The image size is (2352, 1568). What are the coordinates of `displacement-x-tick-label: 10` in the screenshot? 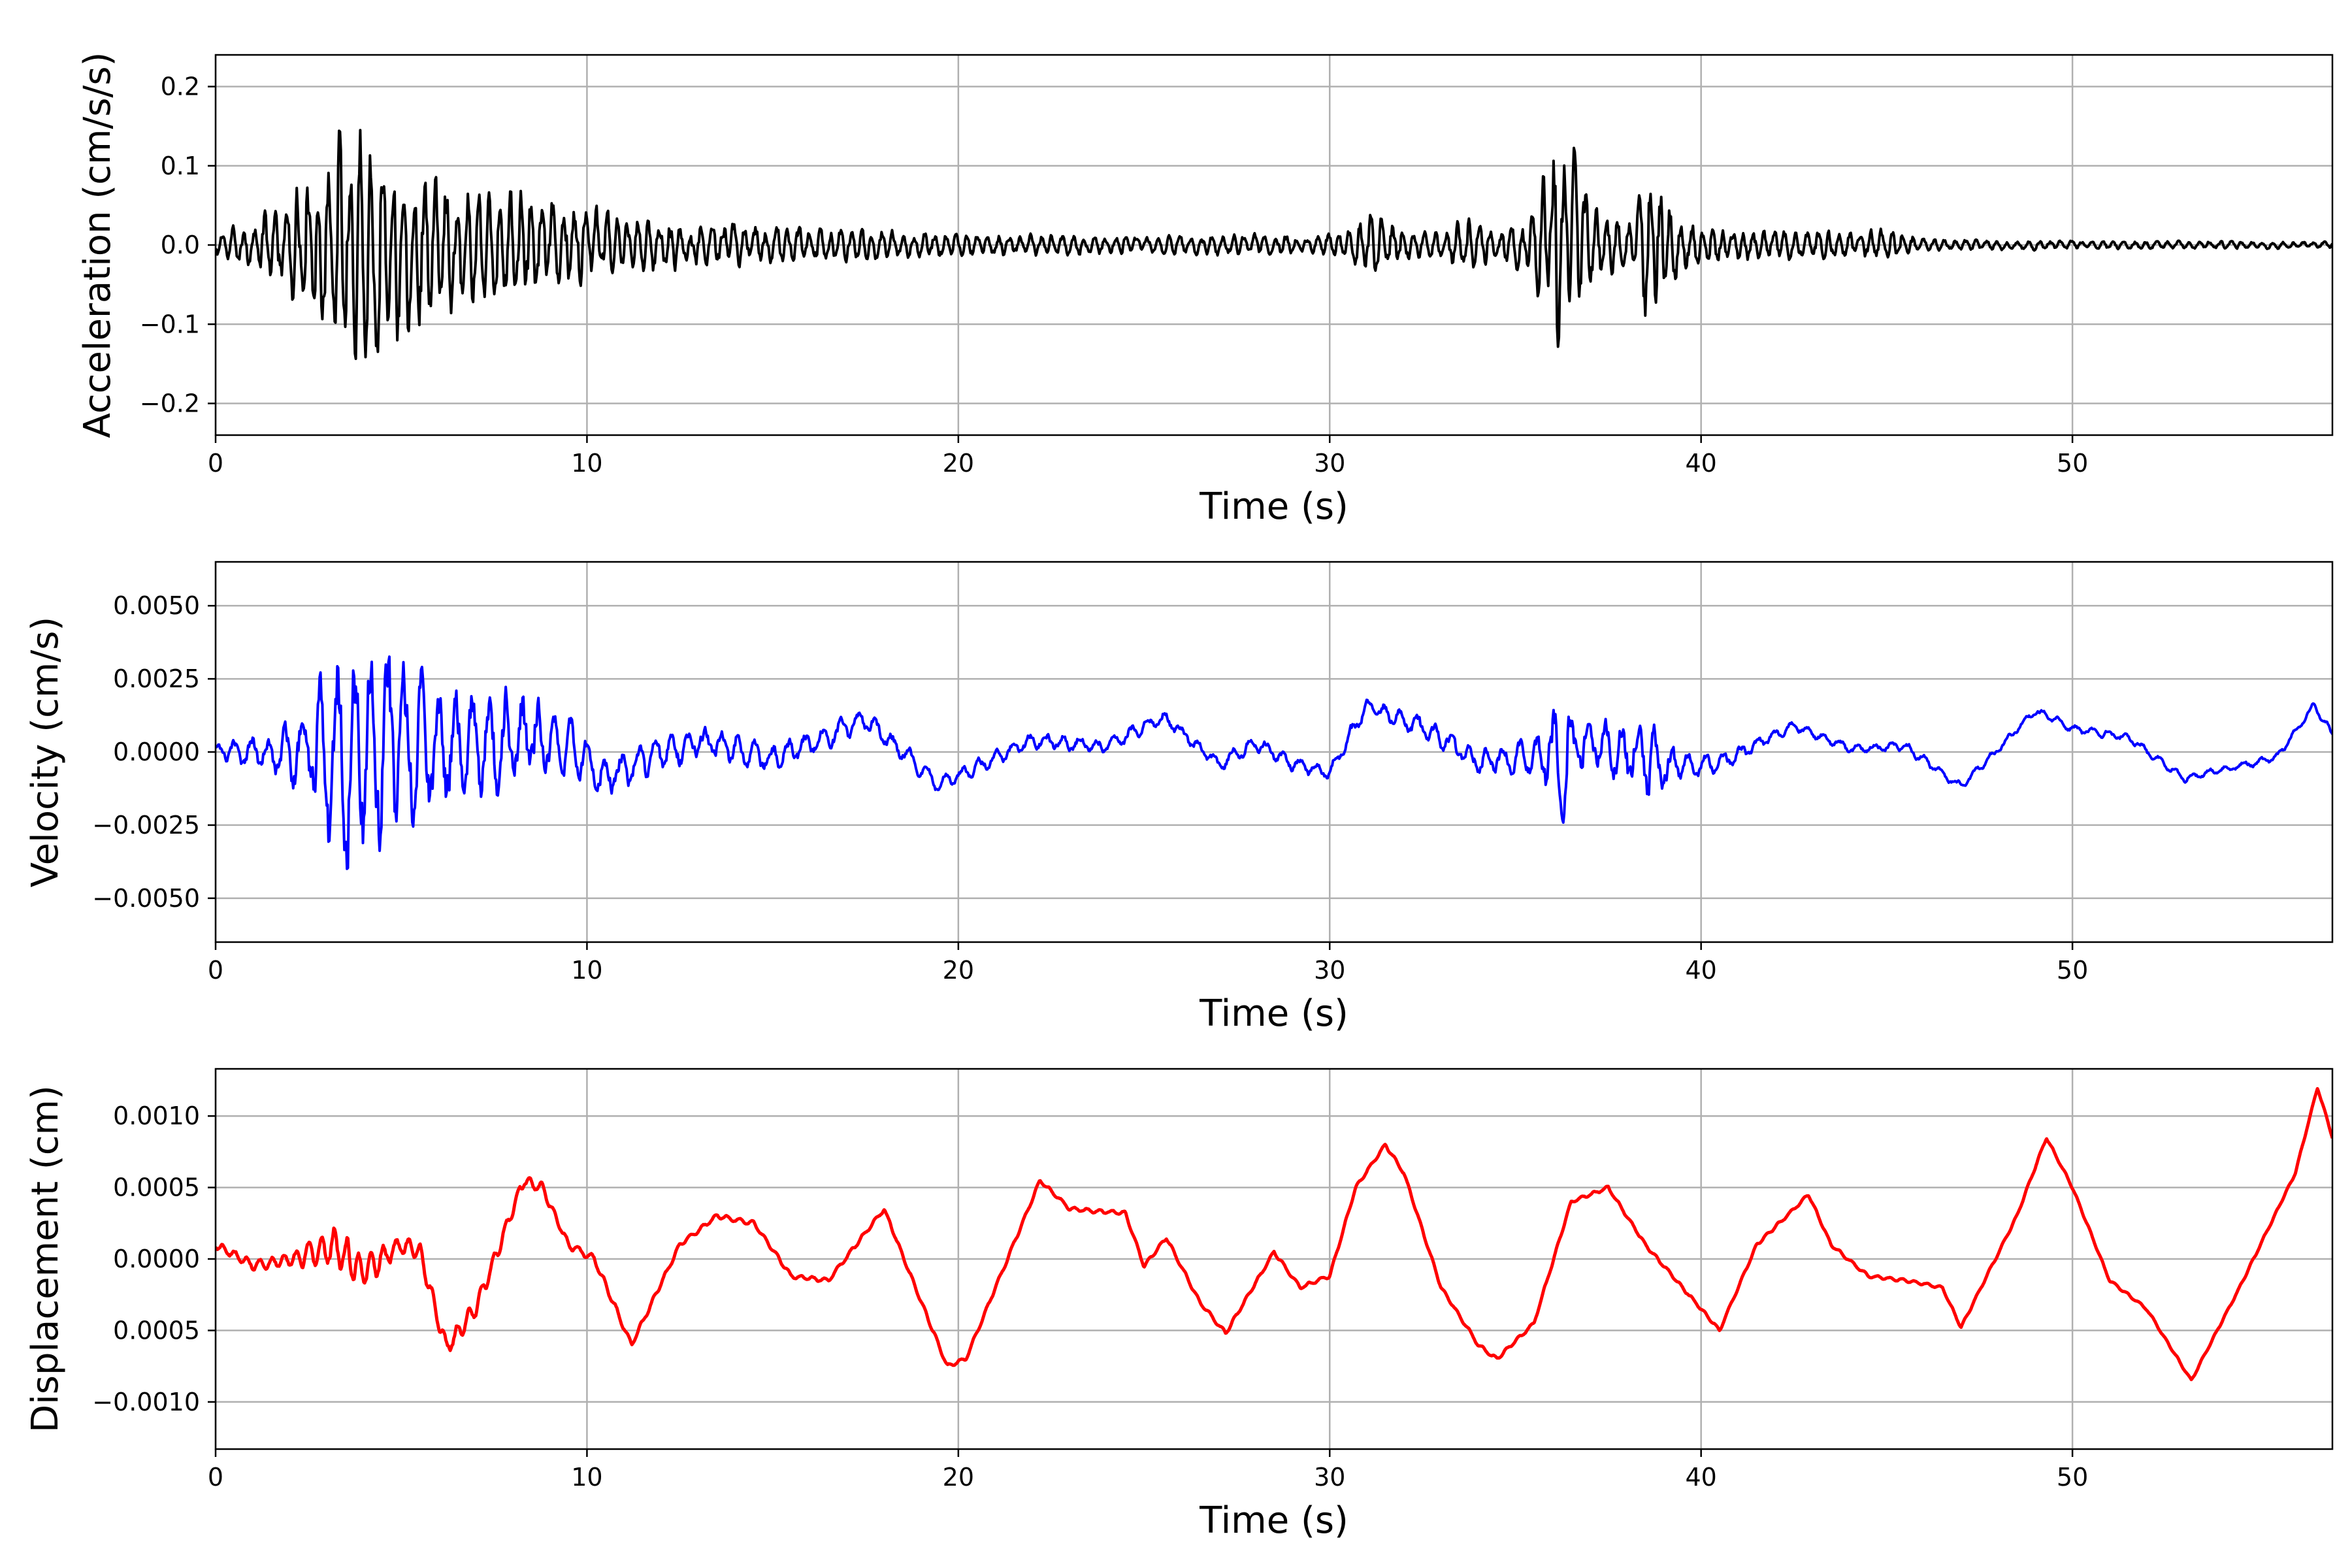 It's located at (586, 1477).